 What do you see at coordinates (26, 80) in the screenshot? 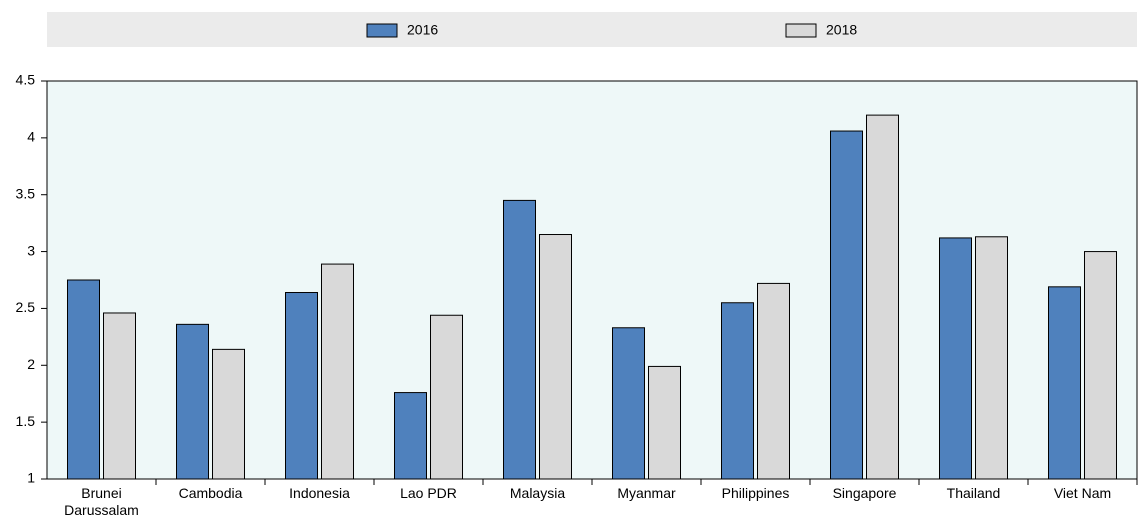
I see `y-tick-label: 4.5` at bounding box center [26, 80].